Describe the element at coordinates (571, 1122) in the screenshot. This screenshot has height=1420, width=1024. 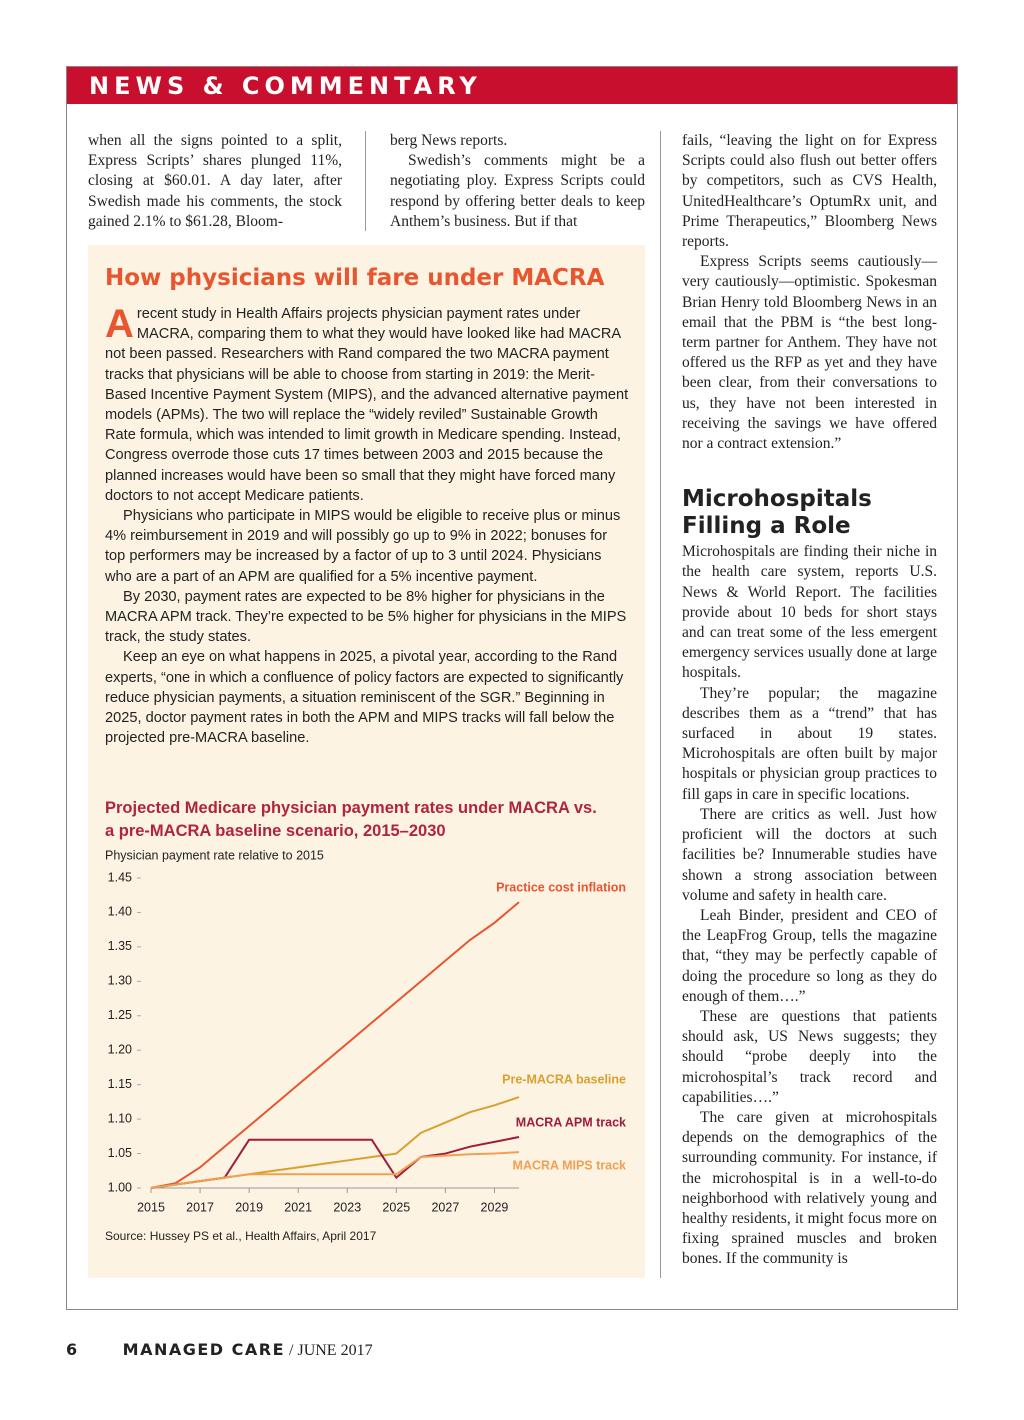
I see `series-label: MACRA APM track` at that location.